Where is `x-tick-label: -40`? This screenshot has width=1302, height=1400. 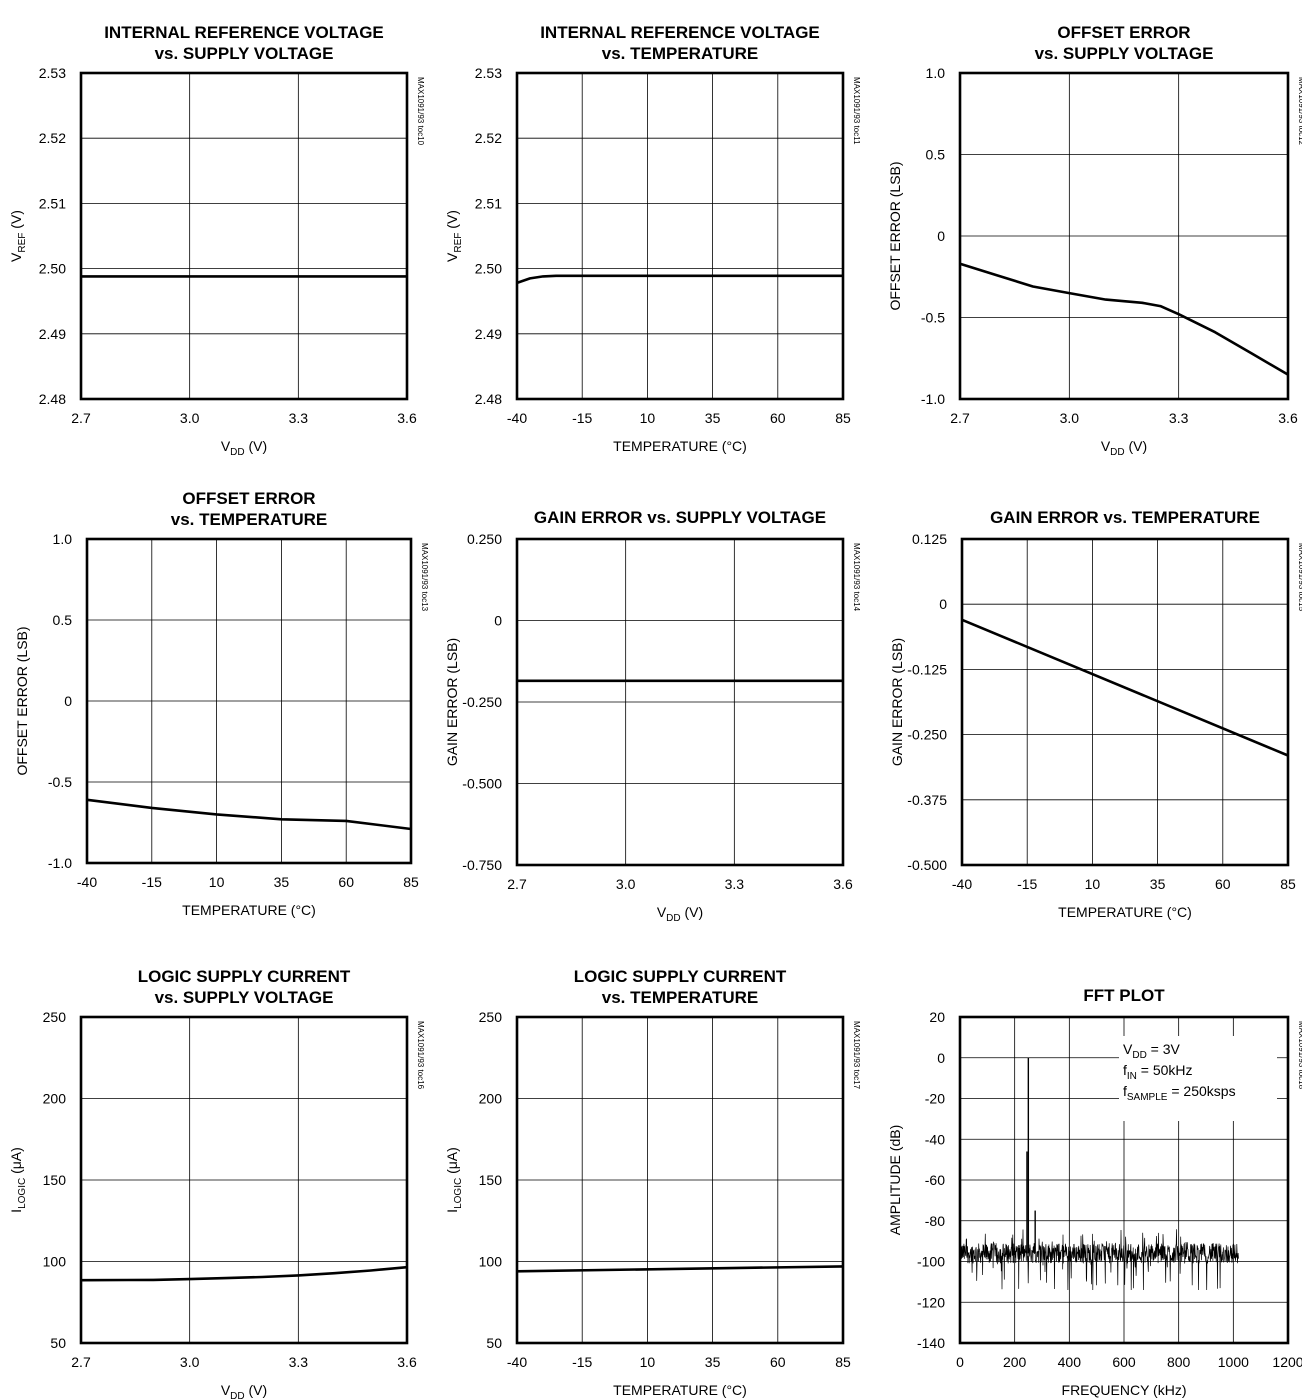
x-tick-label: -40 is located at coordinates (962, 884).